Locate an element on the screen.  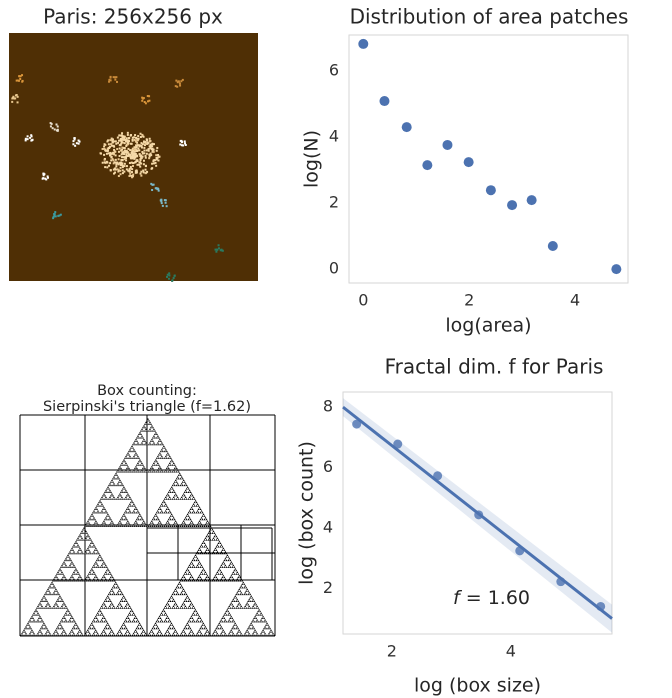
panel-title: Fractal dim. f for Paris is located at coordinates (494, 367).